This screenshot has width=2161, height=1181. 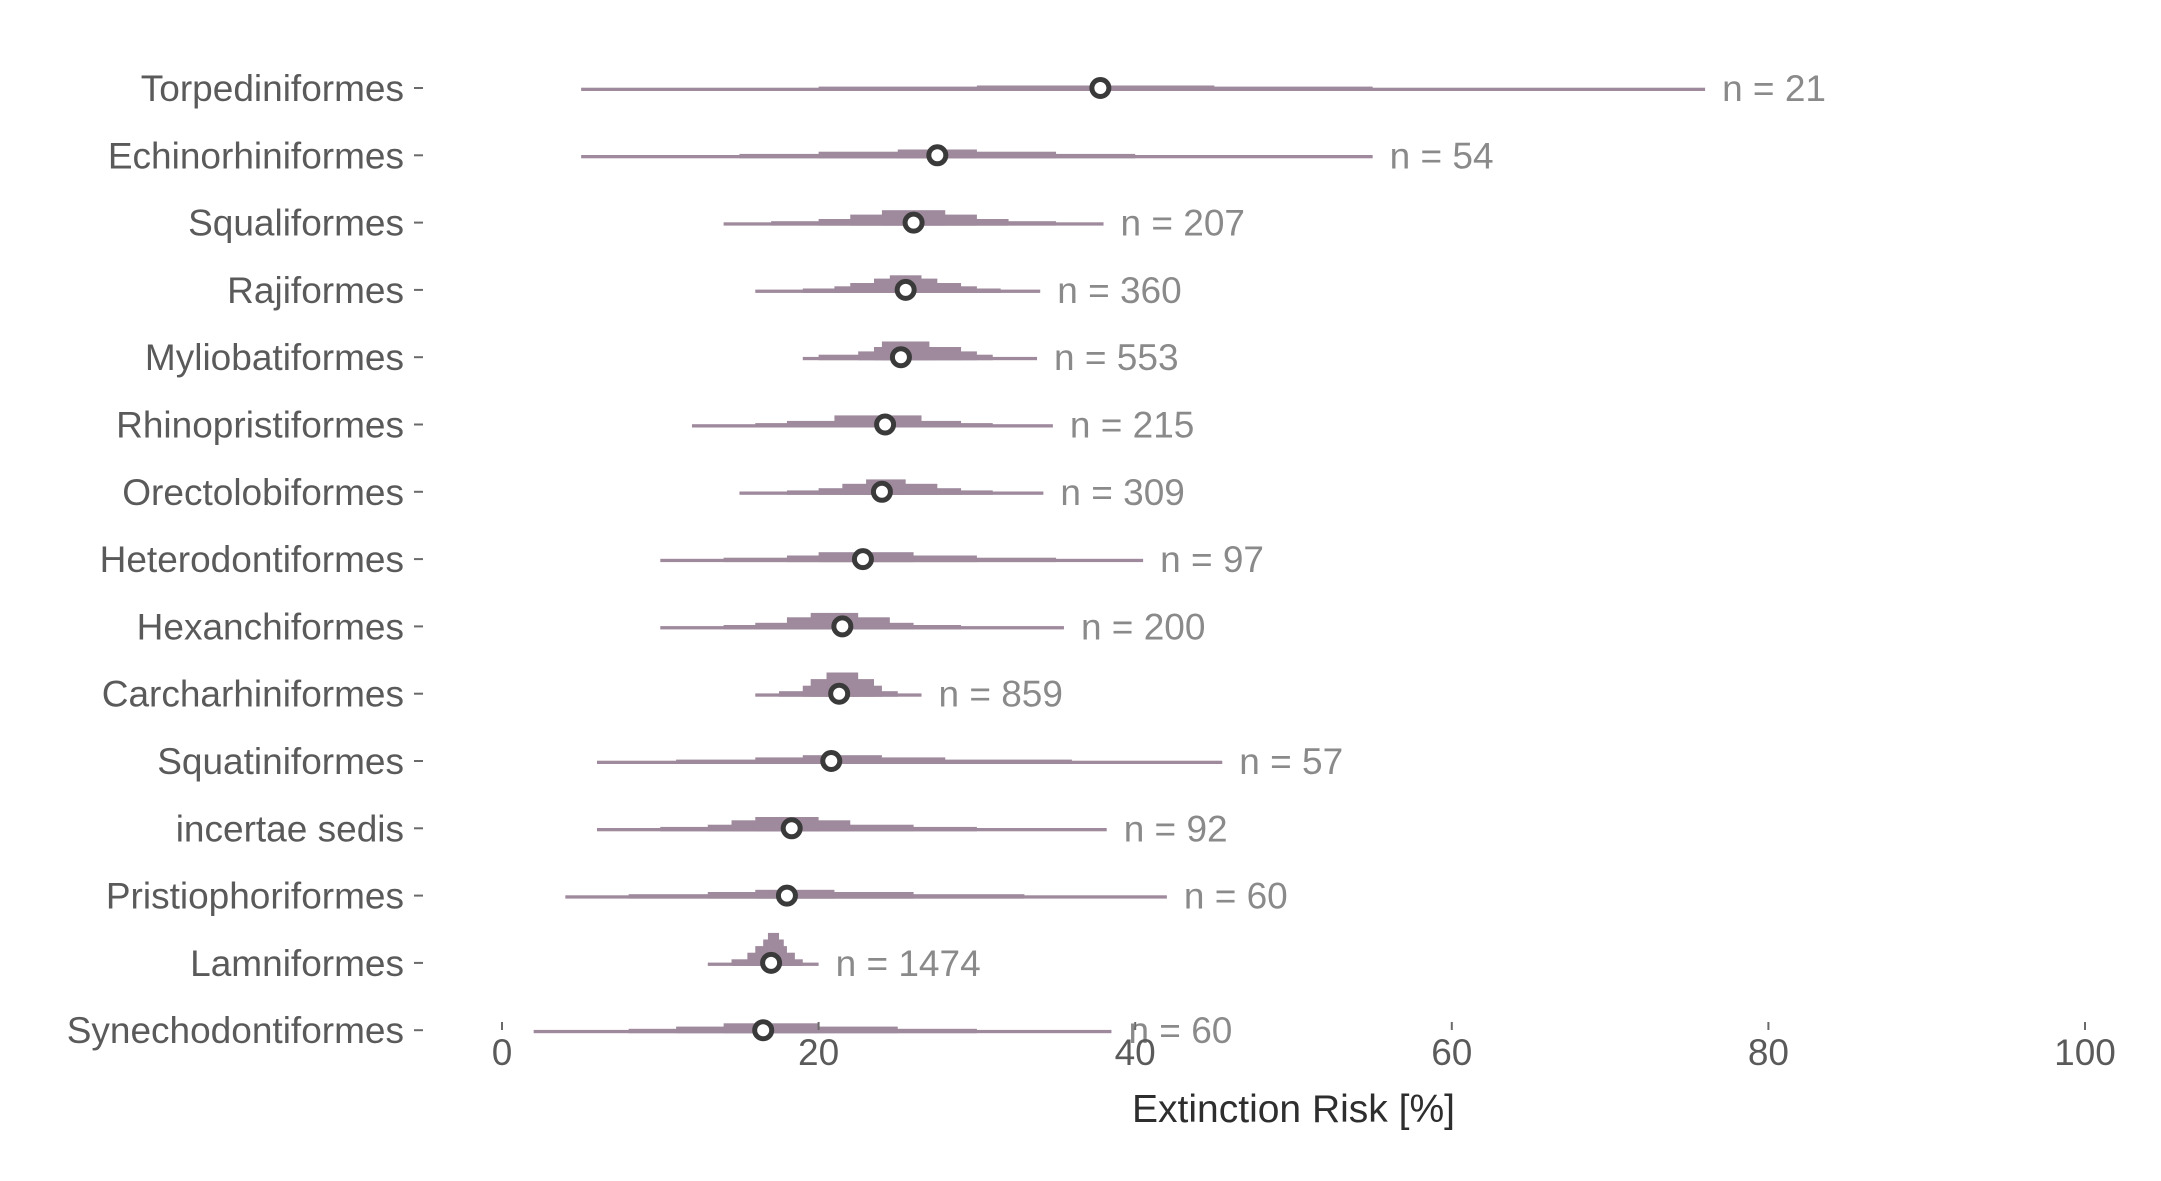 I want to click on category-label: Heterodontiformes, so click(x=252, y=559).